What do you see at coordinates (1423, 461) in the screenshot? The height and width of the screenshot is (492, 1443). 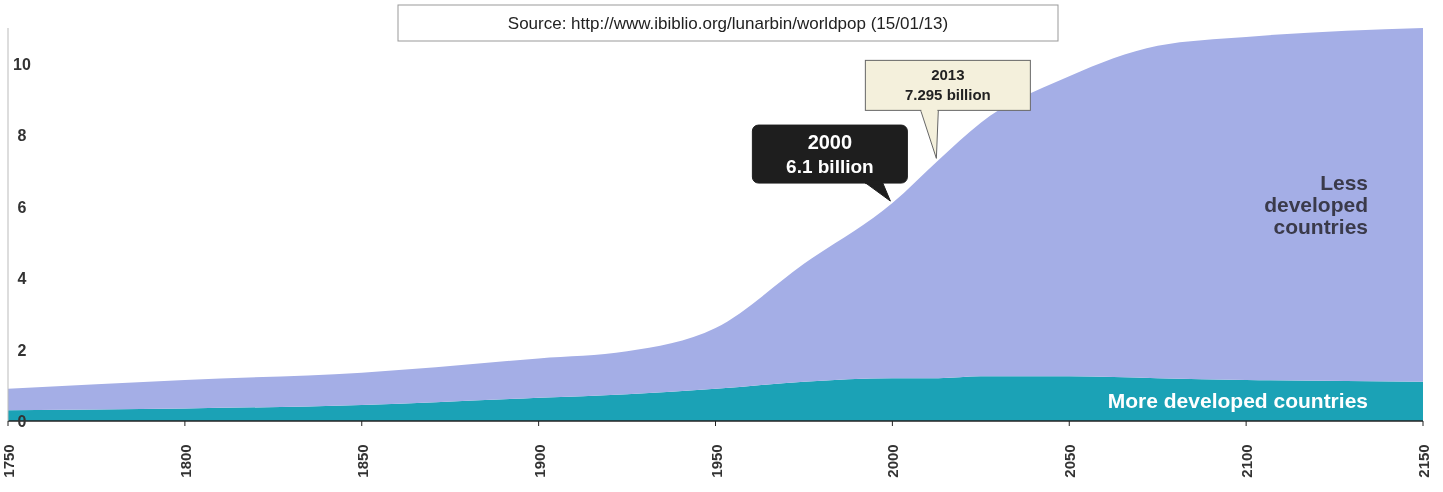 I see `x-tick-label: 2150` at bounding box center [1423, 461].